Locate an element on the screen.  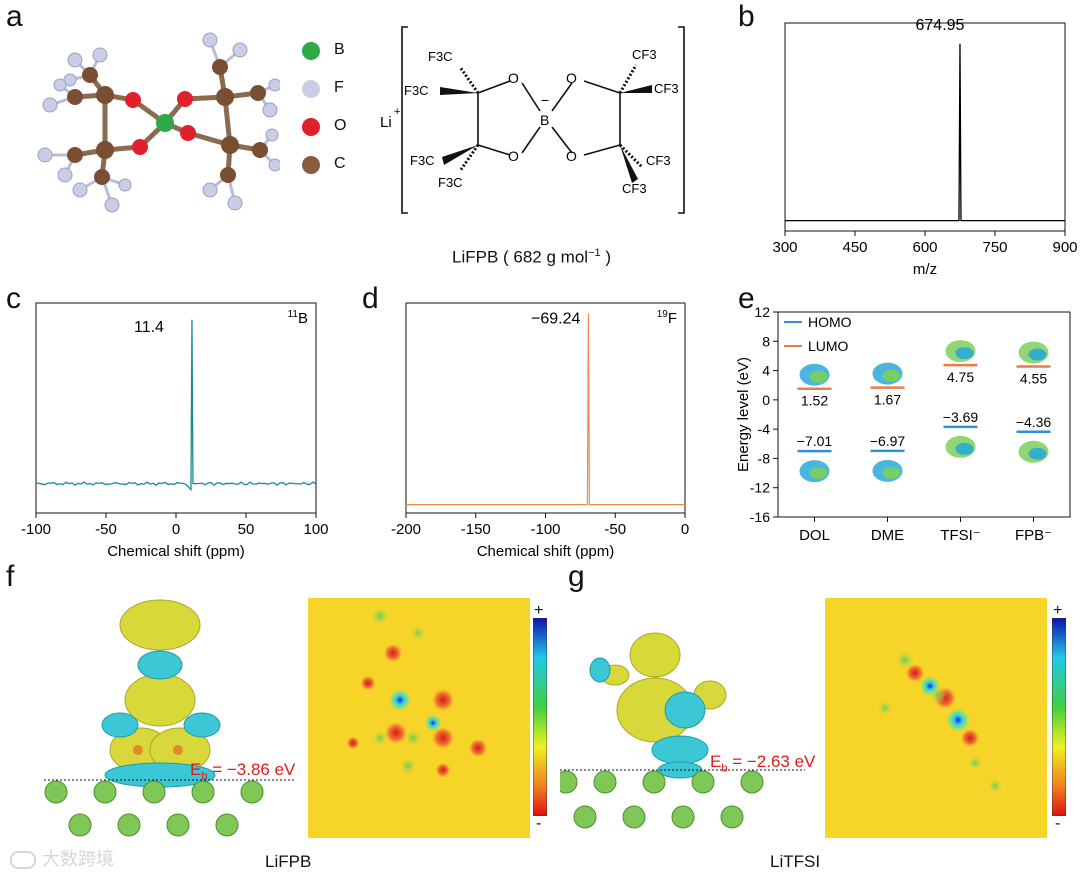
lifpb-caption: LiFPB is located at coordinates (288, 861).